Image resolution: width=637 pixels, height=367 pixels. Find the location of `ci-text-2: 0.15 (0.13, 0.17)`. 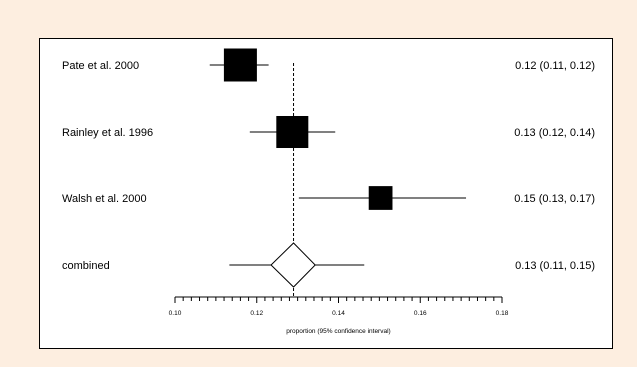

ci-text-2: 0.15 (0.13, 0.17) is located at coordinates (554, 199).